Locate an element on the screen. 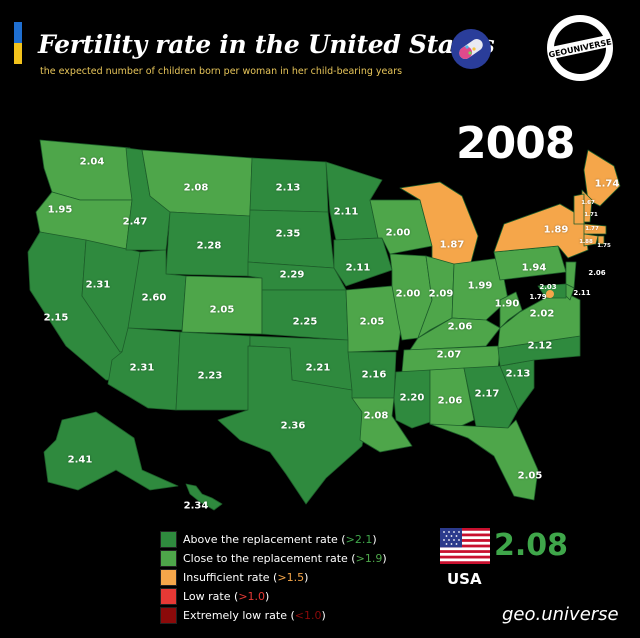 The width and height of the screenshot is (640, 638). legend-threshold: >1.9 is located at coordinates (369, 558).